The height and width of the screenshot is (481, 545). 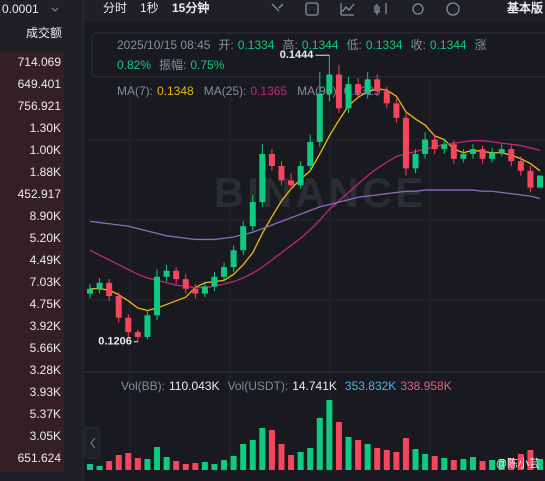 What do you see at coordinates (40, 84) in the screenshot?
I see `order-row: 649.401` at bounding box center [40, 84].